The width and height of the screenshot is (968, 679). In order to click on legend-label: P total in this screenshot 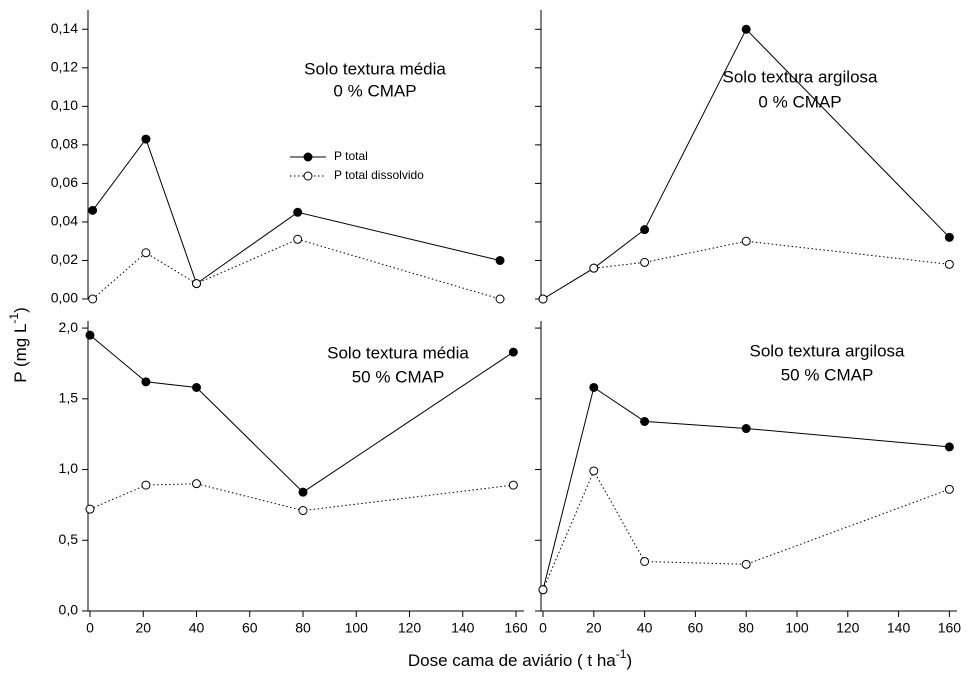, I will do `click(351, 156)`.